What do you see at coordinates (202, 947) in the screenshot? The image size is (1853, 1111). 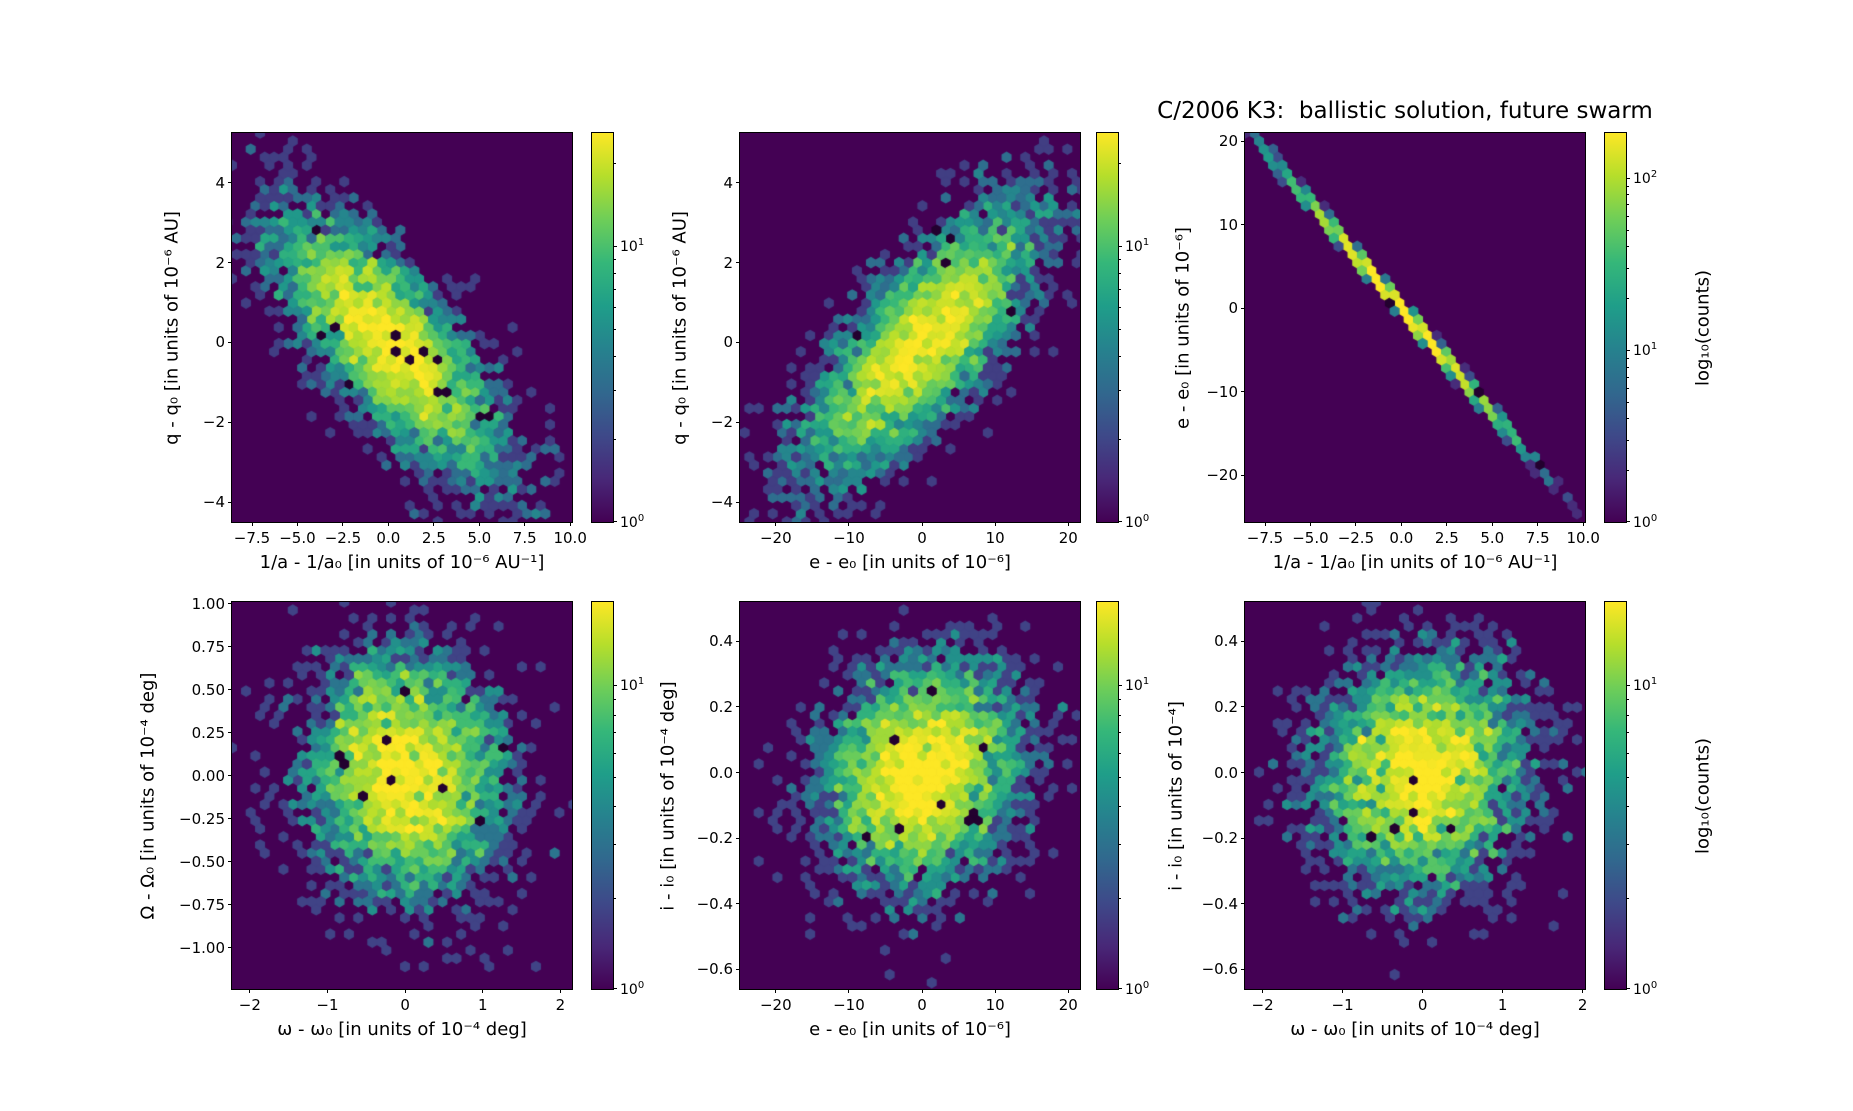 I see `y-tick-label: −1.00` at bounding box center [202, 947].